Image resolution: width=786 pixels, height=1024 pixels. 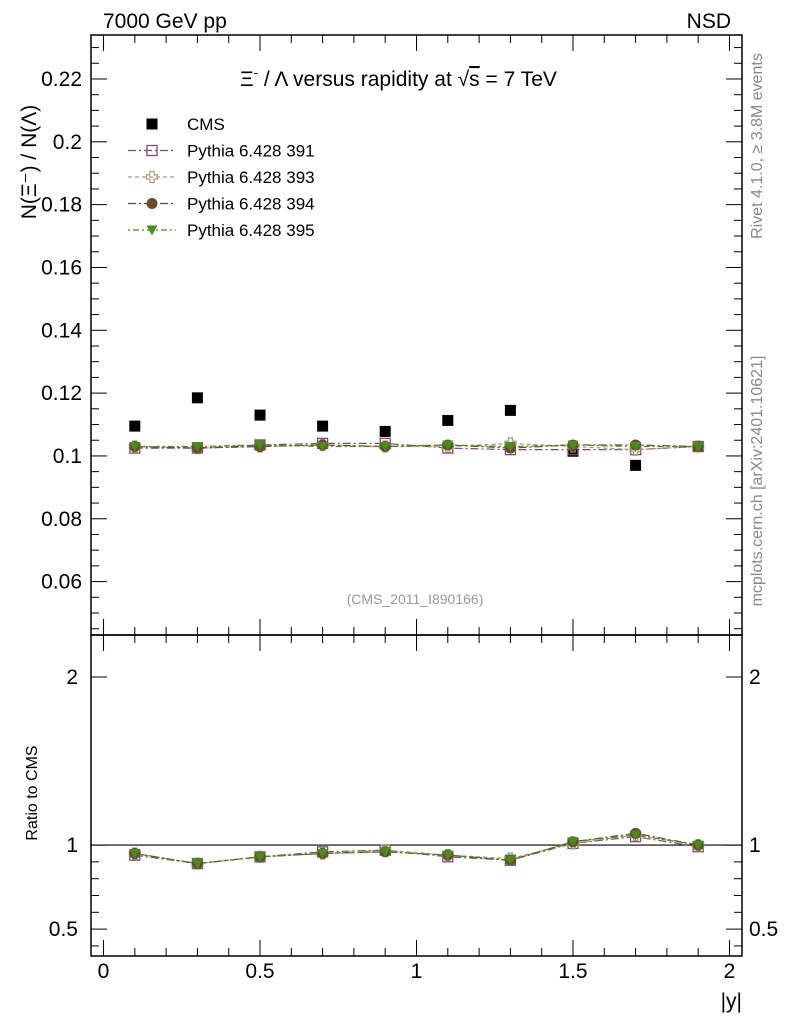 I want to click on legend-item: Pythia 6.428 395, so click(x=221, y=230).